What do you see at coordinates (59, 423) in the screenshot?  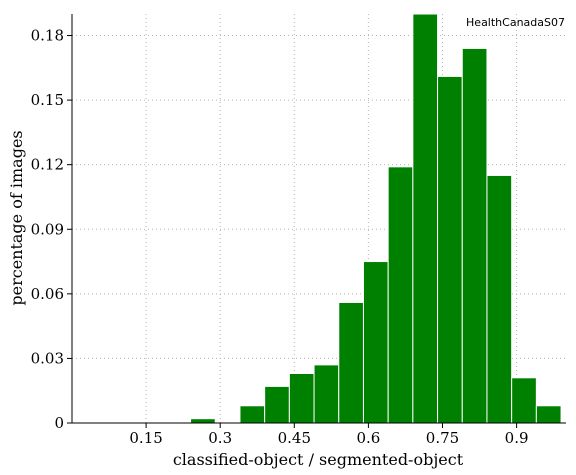 I see `y-tick-label: 0` at bounding box center [59, 423].